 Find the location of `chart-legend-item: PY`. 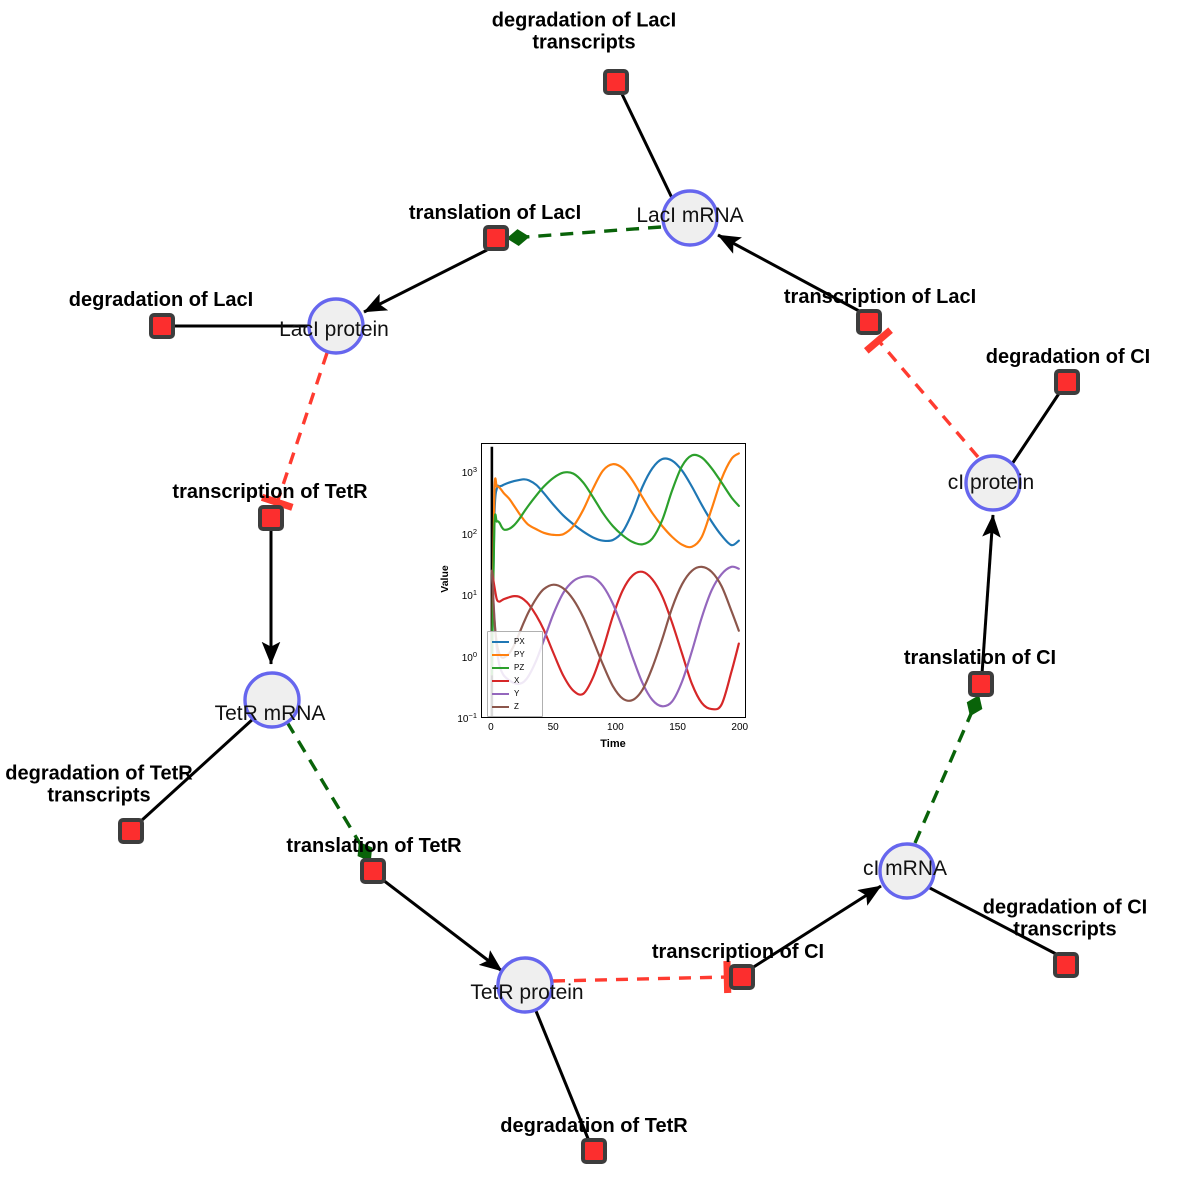

chart-legend-item: PY is located at coordinates (515, 654).